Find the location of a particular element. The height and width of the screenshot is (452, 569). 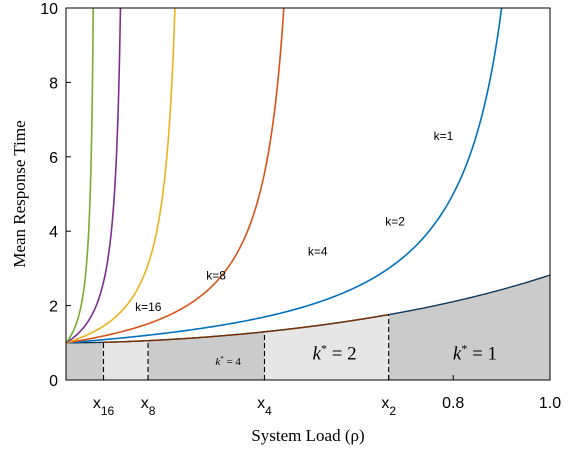

x-axis-ticks: x16 x8 x4 x2 0.8 1.0 is located at coordinates (327, 396).